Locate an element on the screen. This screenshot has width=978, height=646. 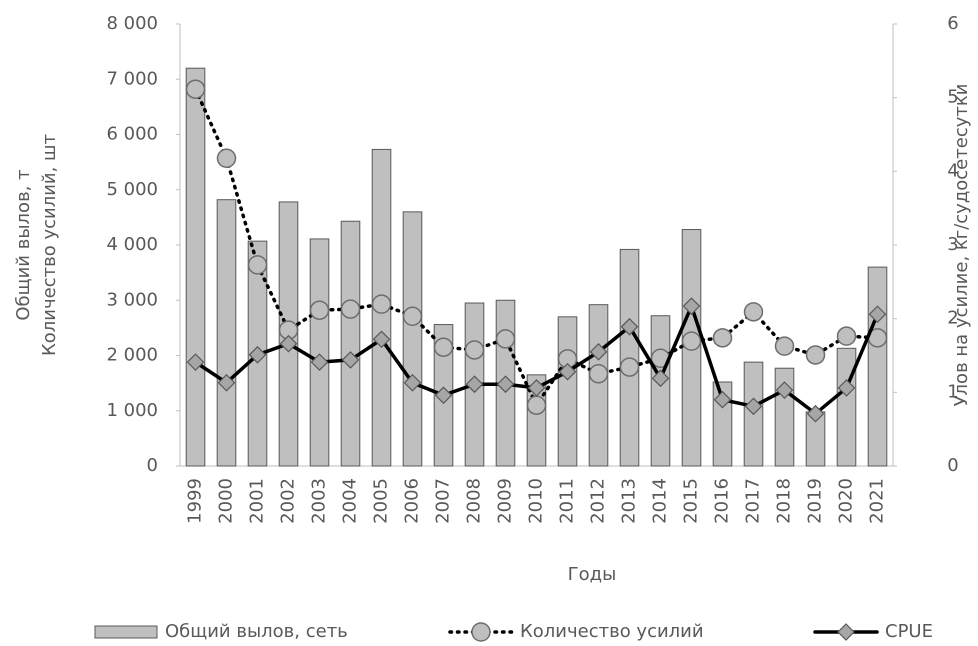
x-tick-label: 2009 is located at coordinates (505, 501).